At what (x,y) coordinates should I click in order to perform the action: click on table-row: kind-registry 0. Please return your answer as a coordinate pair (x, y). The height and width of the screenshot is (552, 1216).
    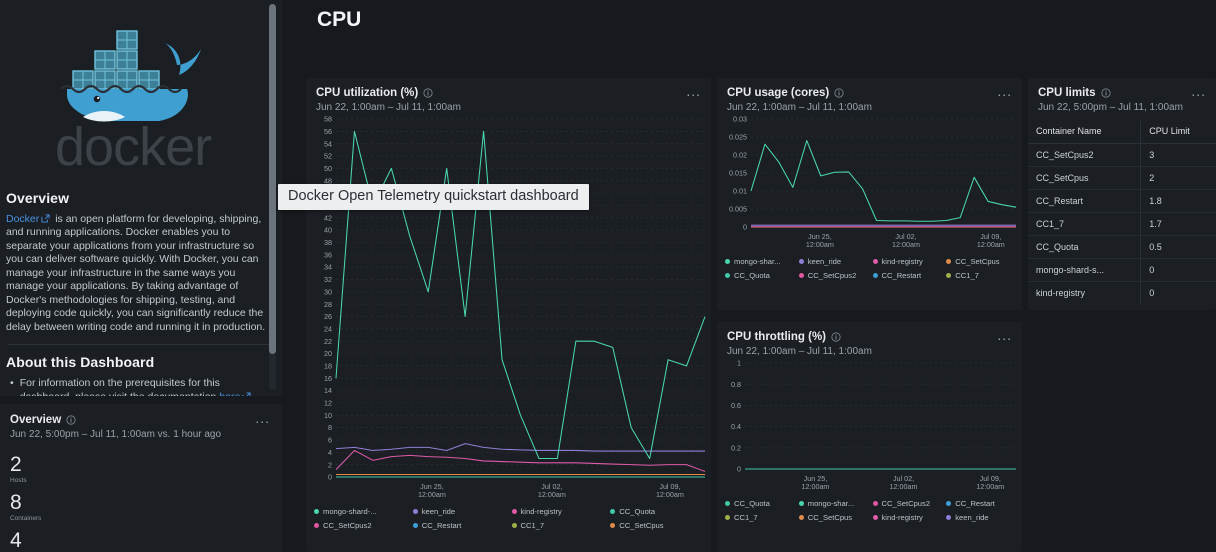
    Looking at the image, I should click on (1122, 292).